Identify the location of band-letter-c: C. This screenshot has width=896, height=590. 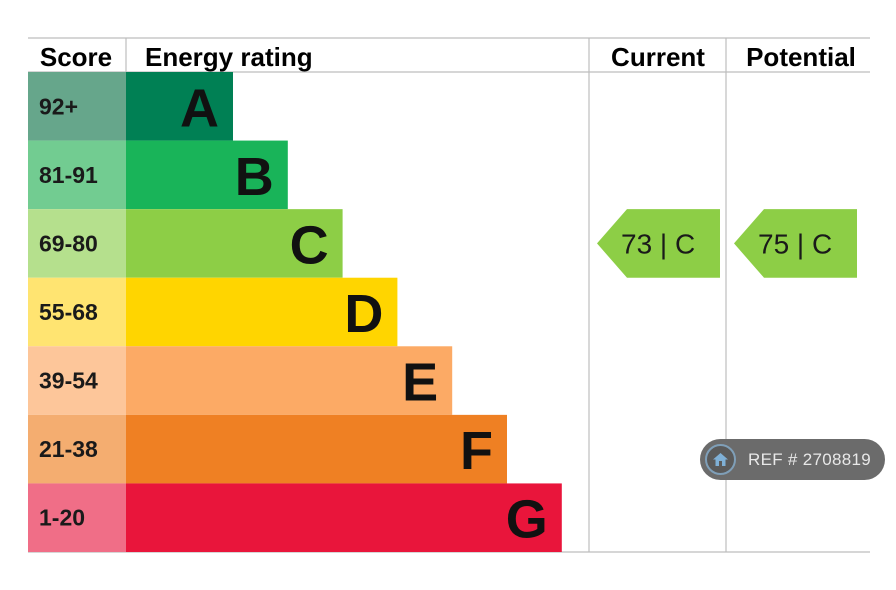
(309, 245).